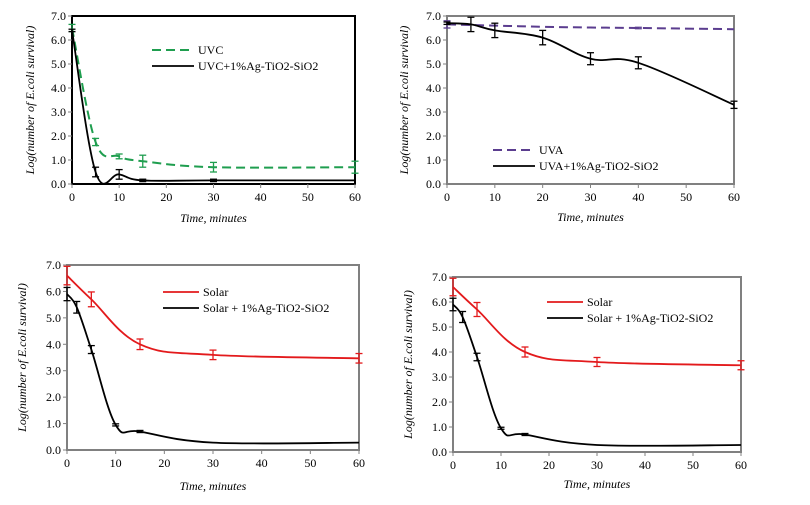  What do you see at coordinates (210, 50) in the screenshot?
I see `legend-label: UVC` at bounding box center [210, 50].